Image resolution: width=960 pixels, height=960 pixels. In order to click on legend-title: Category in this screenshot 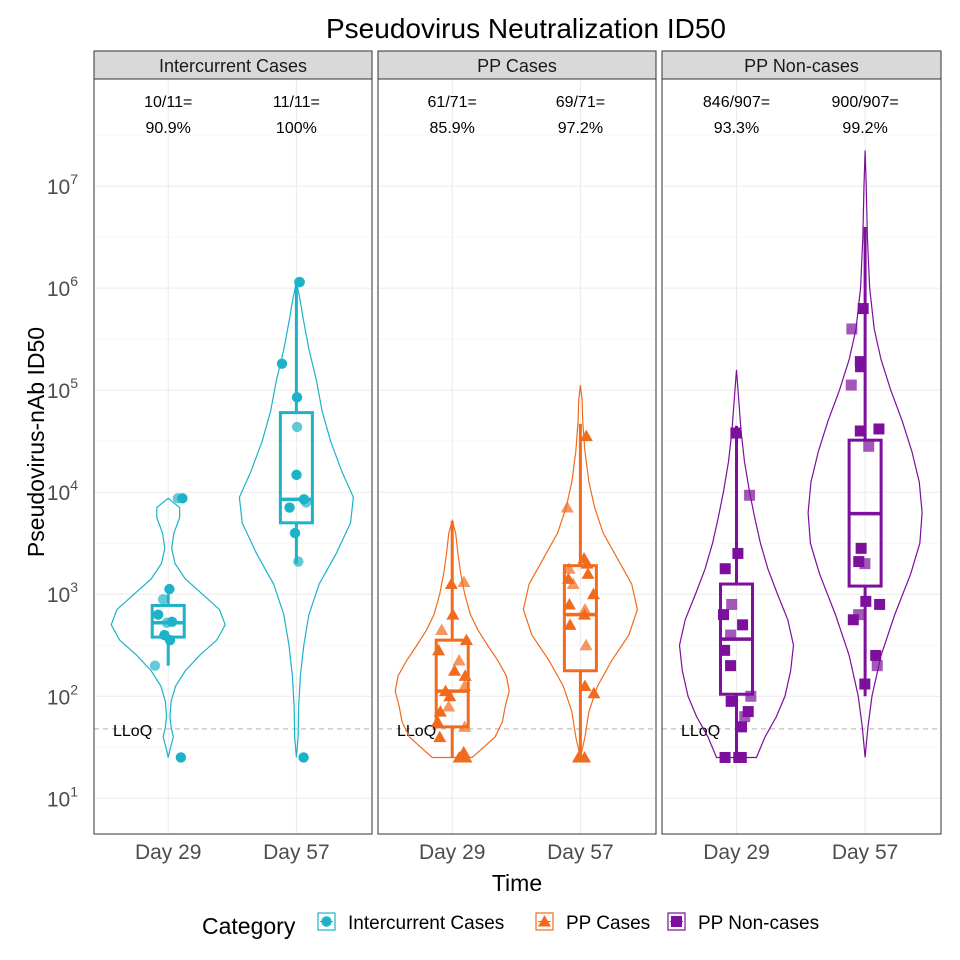, I will do `click(249, 926)`.